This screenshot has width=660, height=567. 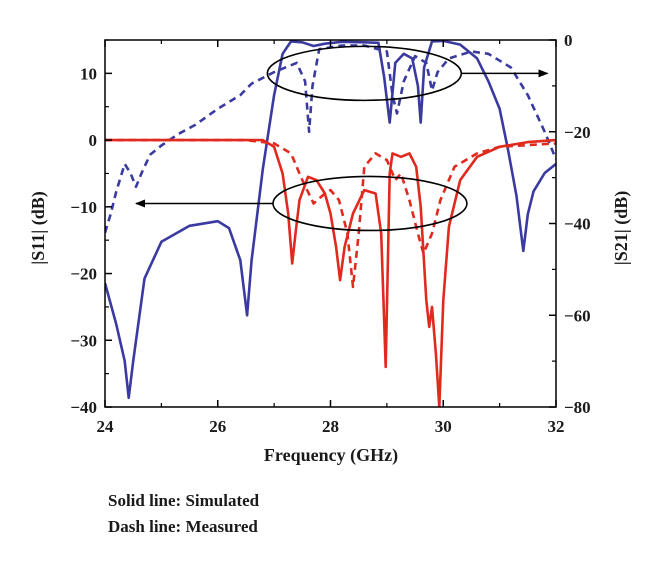 What do you see at coordinates (556, 426) in the screenshot?
I see `x-tick-label: 32` at bounding box center [556, 426].